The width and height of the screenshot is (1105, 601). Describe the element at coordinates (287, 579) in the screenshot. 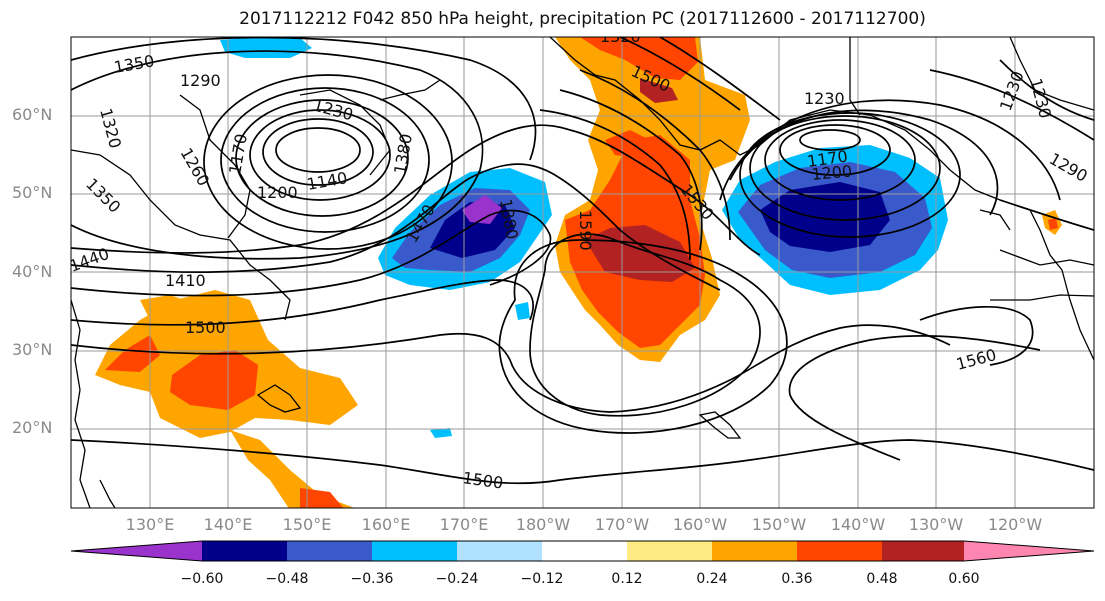

I see `colorbar-tick-label: −0.48` at that location.